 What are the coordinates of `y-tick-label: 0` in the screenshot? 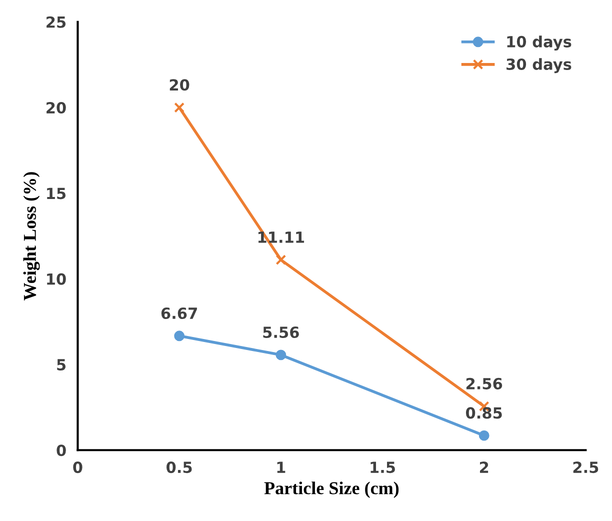 It's located at (61, 450).